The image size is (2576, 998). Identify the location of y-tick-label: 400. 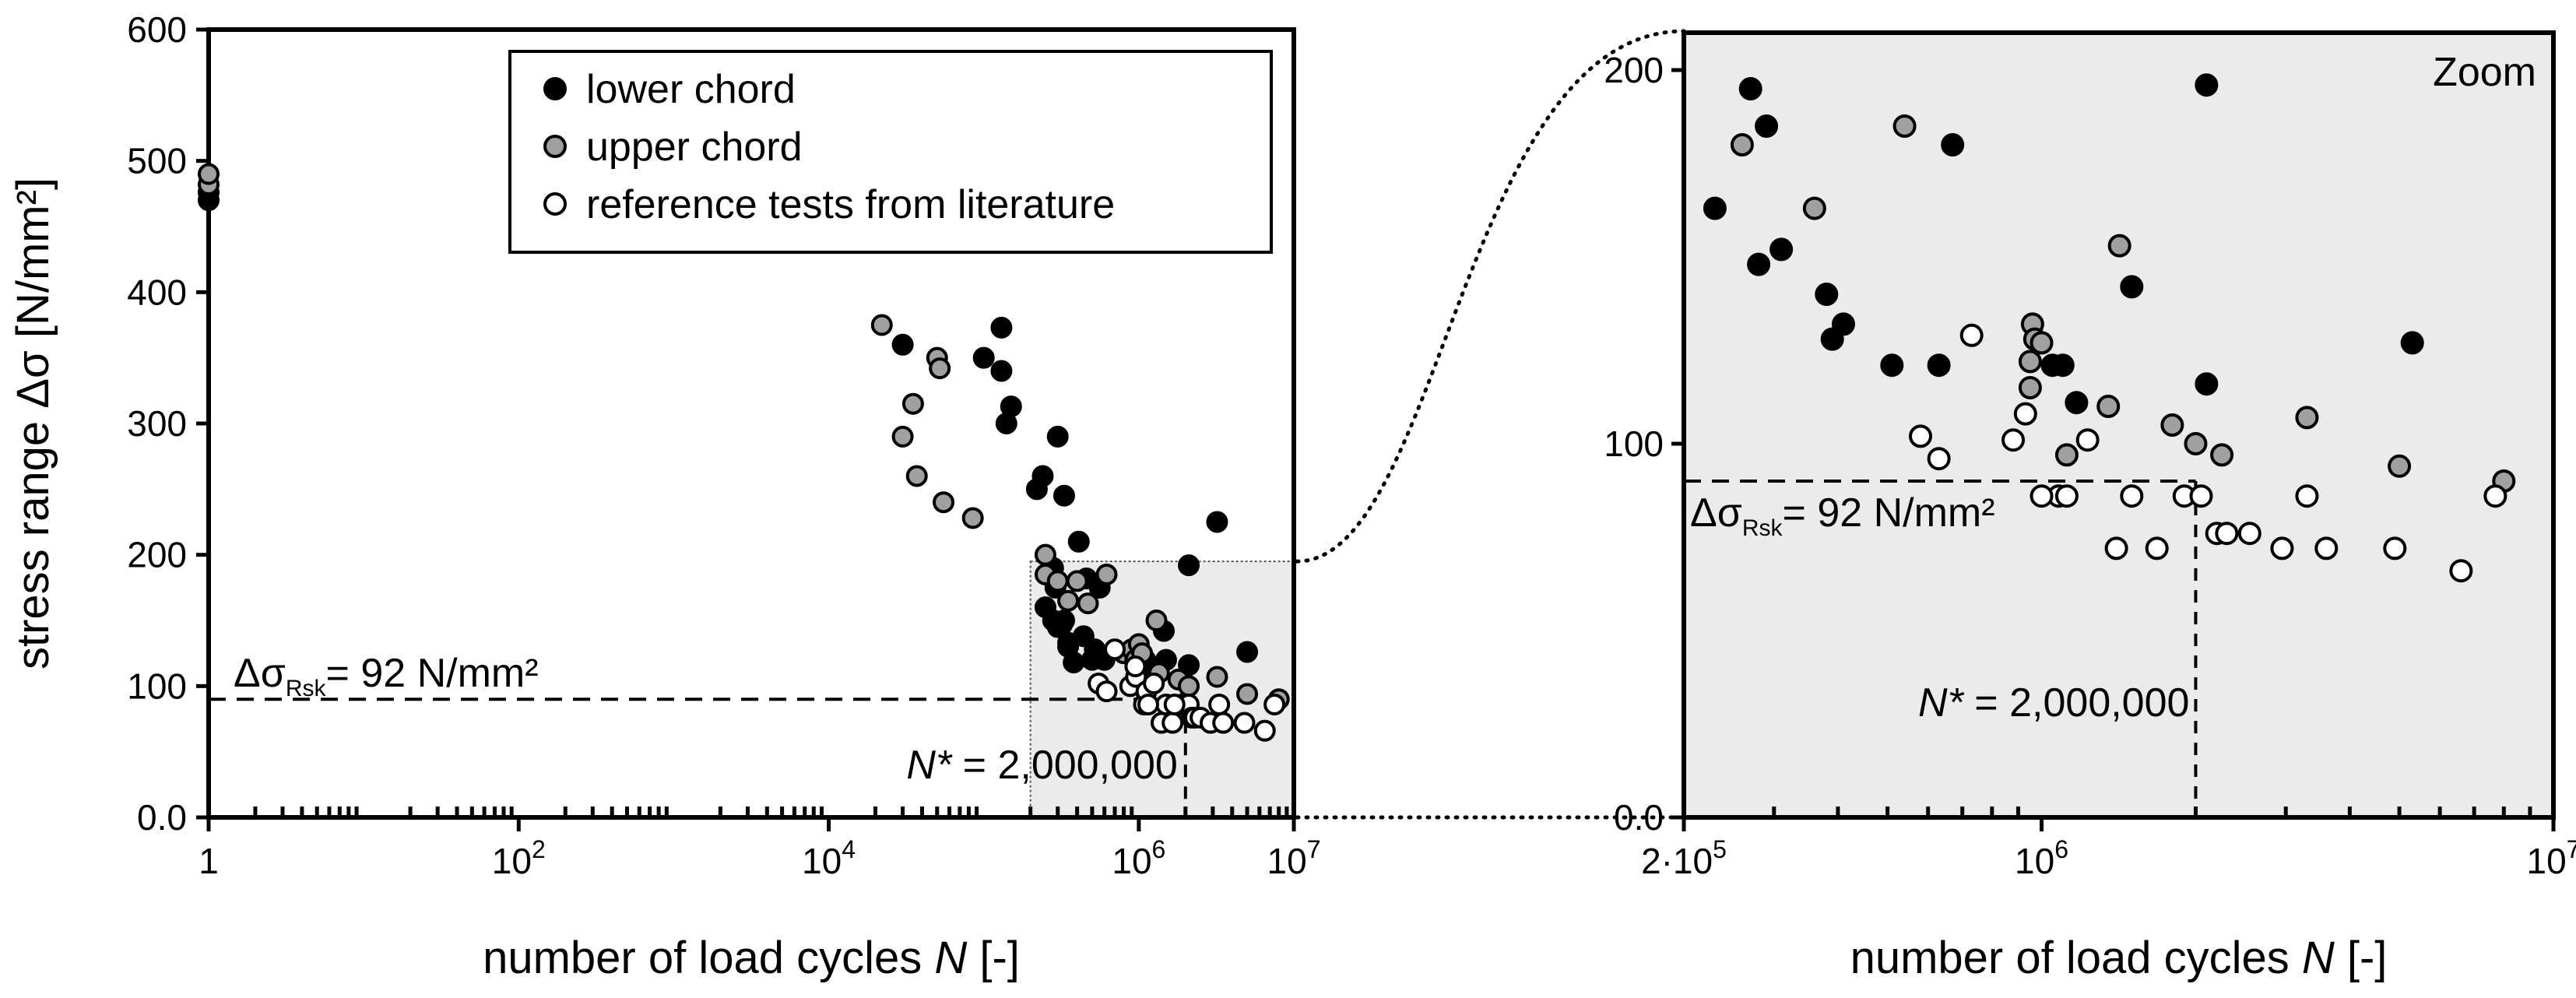
(157, 292).